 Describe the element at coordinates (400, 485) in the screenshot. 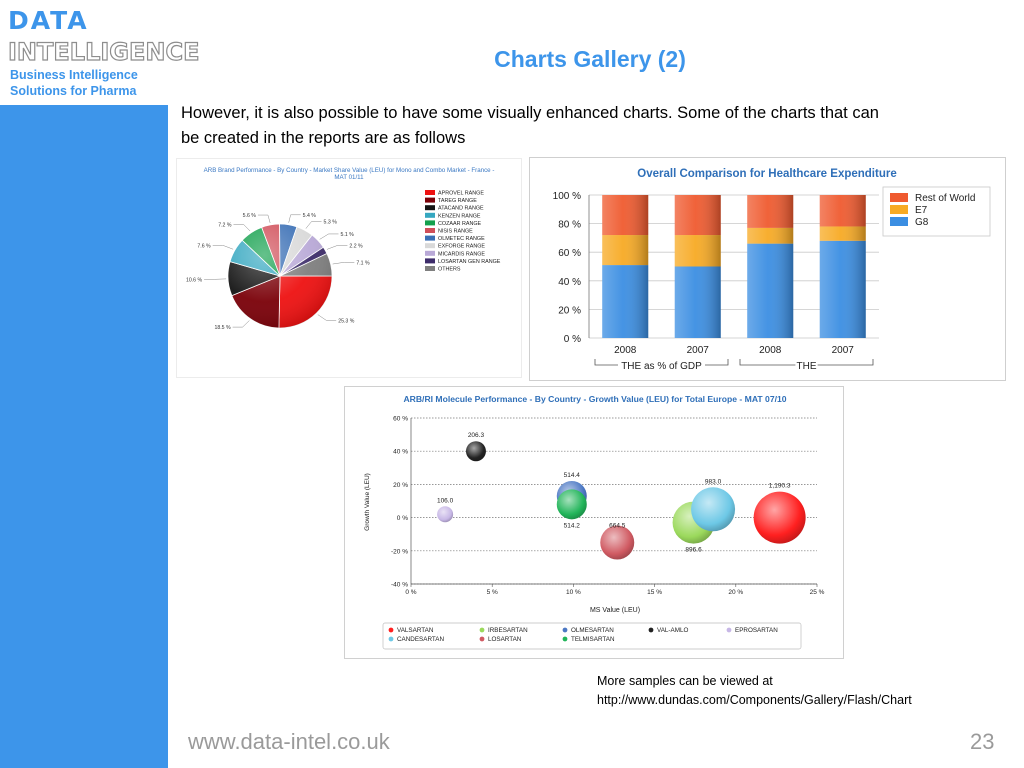

I see `bubble-ytick-label: 20 %` at that location.